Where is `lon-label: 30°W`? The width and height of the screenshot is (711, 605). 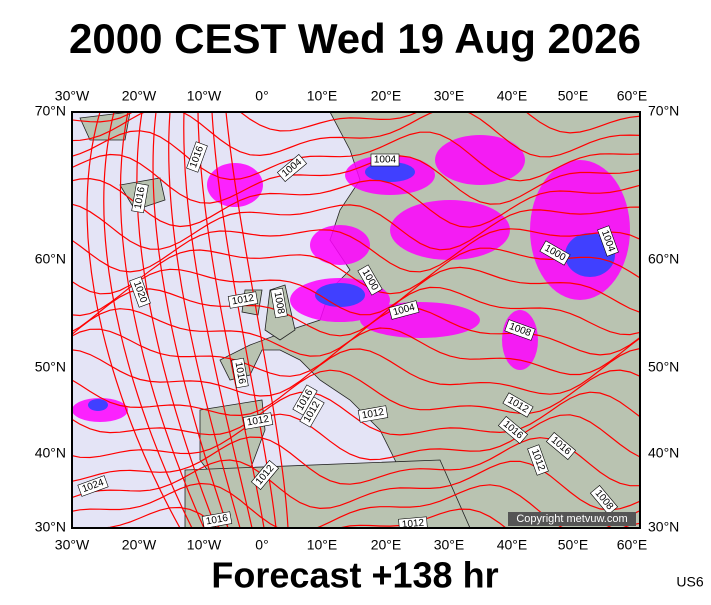
lon-label: 30°W is located at coordinates (72, 96).